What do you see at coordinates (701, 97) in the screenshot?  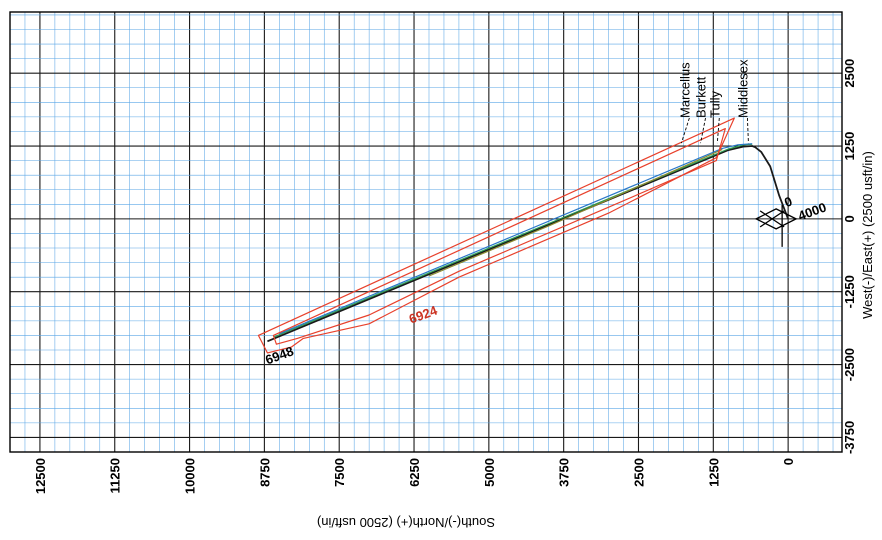 I see `formation-label: Burkett` at bounding box center [701, 97].